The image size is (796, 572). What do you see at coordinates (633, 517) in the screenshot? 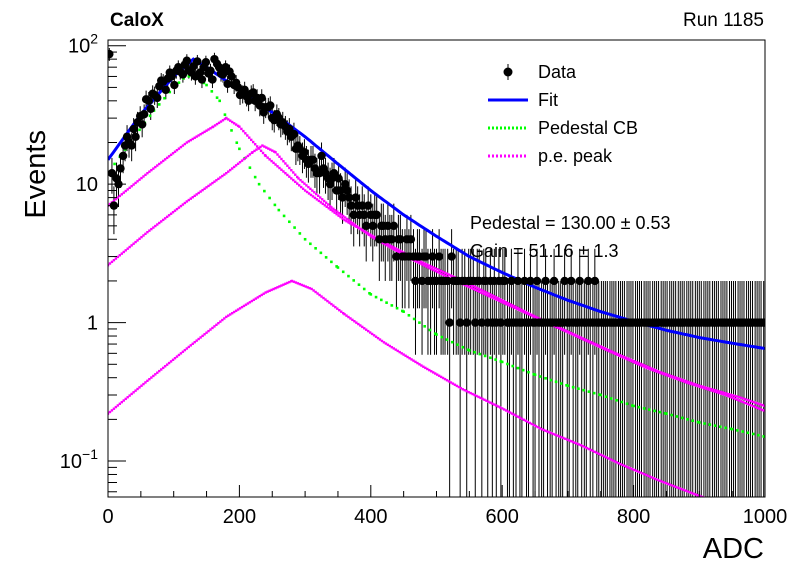
I see `x-tick-label: 800` at bounding box center [633, 517].